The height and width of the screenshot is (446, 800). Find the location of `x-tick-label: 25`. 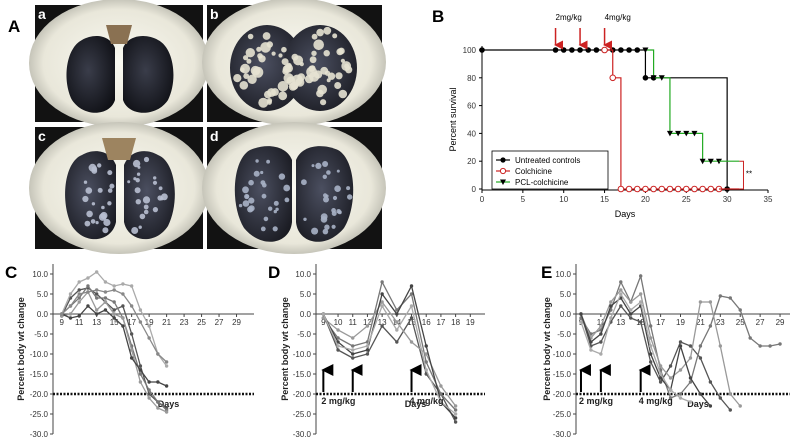

x-tick-label: 25 is located at coordinates (740, 322).